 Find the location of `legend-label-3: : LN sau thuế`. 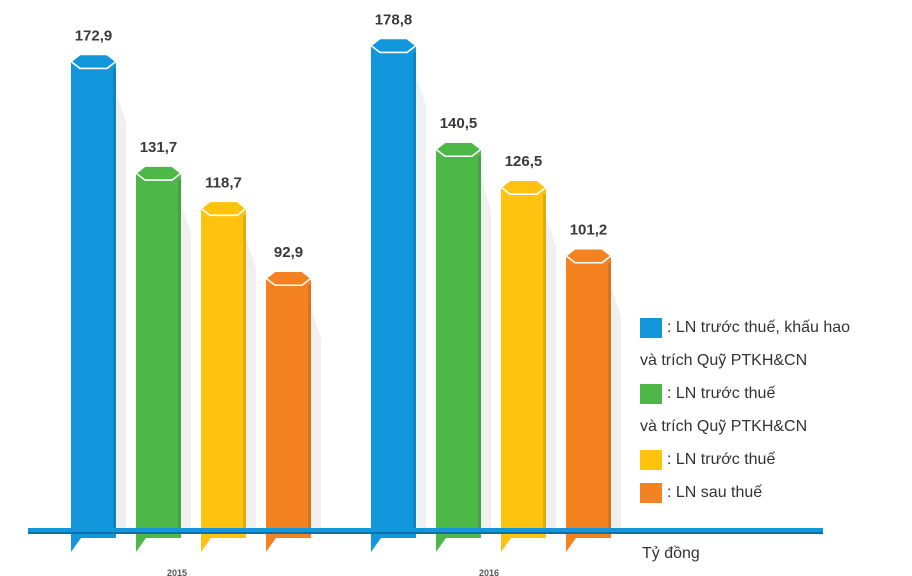

legend-label-3: : LN sau thuế is located at coordinates (715, 492).